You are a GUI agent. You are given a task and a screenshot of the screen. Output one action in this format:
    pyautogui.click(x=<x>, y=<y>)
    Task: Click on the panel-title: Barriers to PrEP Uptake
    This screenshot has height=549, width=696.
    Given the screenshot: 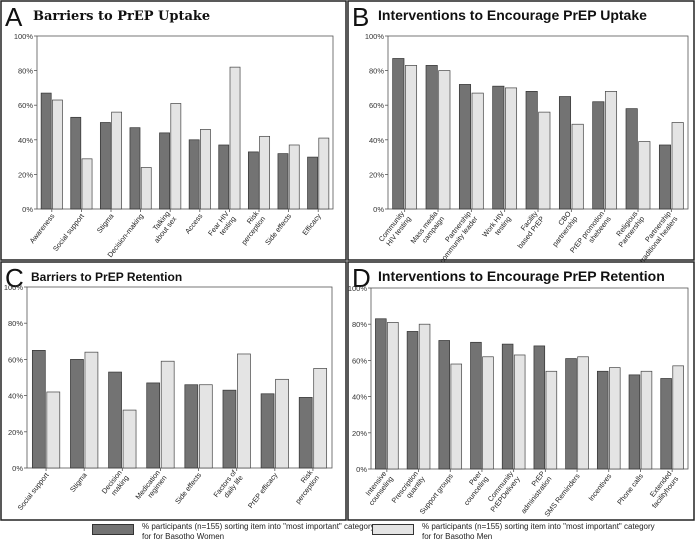 What is the action you would take?
    pyautogui.click(x=121, y=16)
    